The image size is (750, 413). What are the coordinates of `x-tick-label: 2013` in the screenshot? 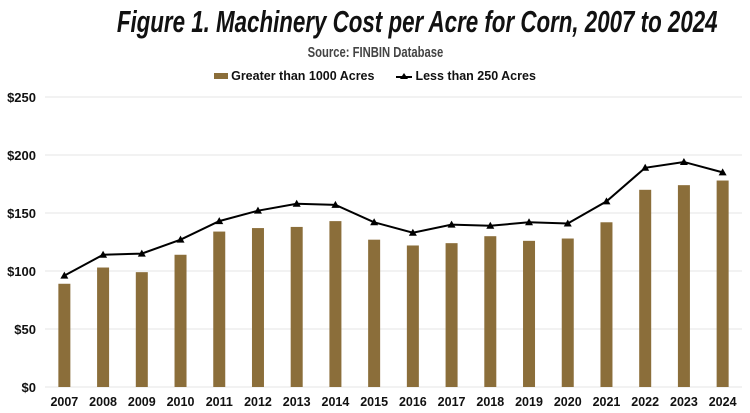 It's located at (297, 402).